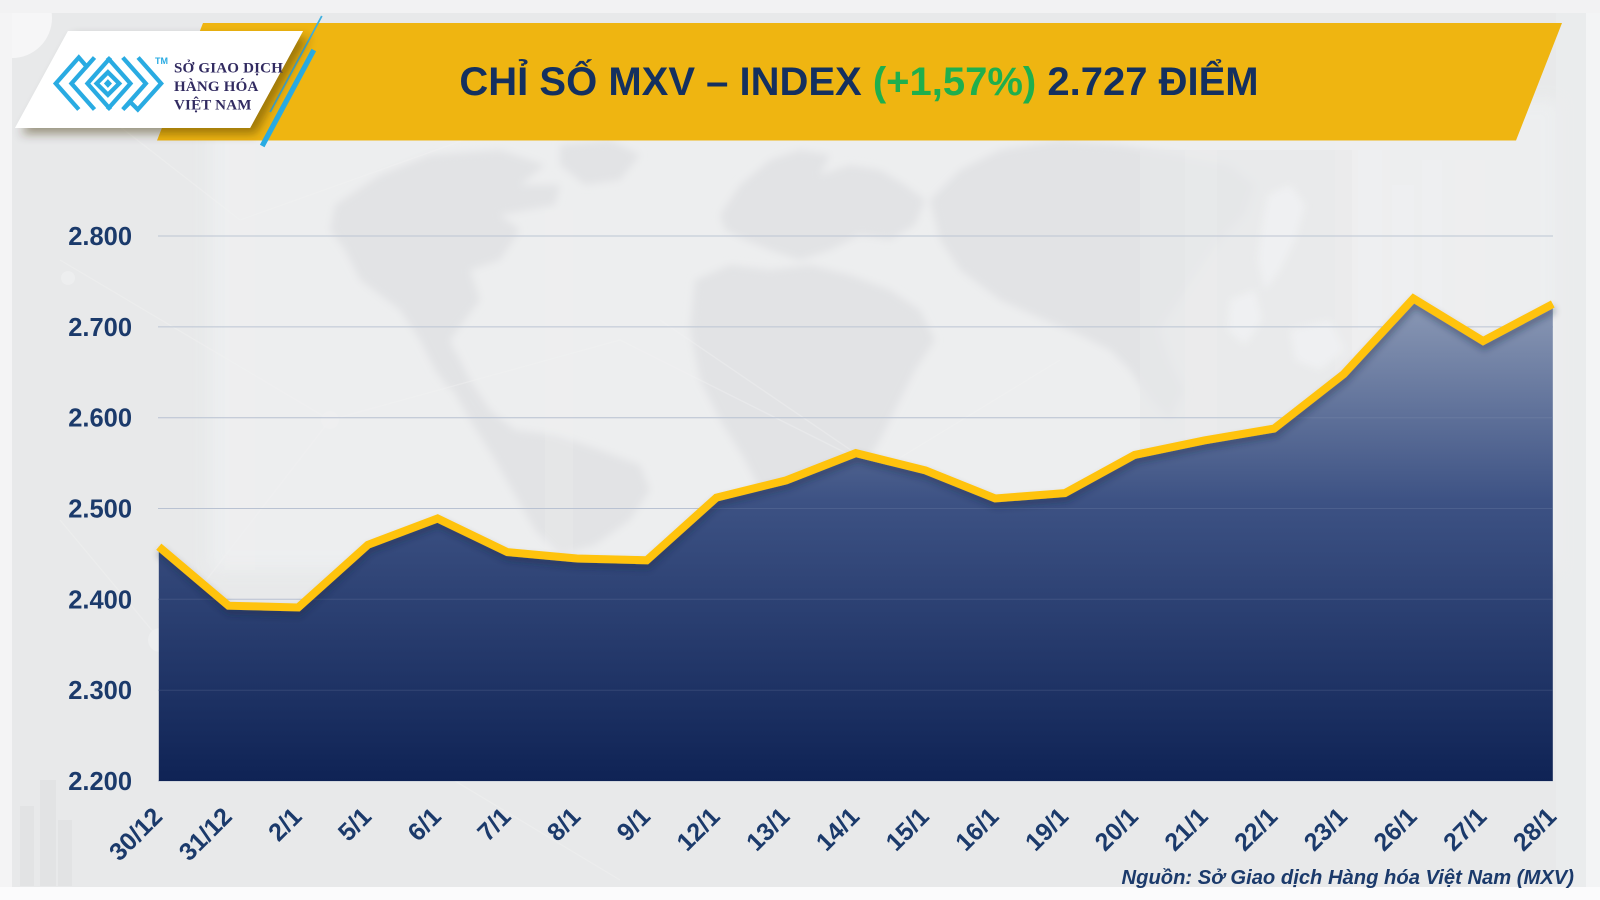 This screenshot has width=1600, height=900. What do you see at coordinates (216, 86) in the screenshot?
I see `svg-text: HÀNG HÓA` at bounding box center [216, 86].